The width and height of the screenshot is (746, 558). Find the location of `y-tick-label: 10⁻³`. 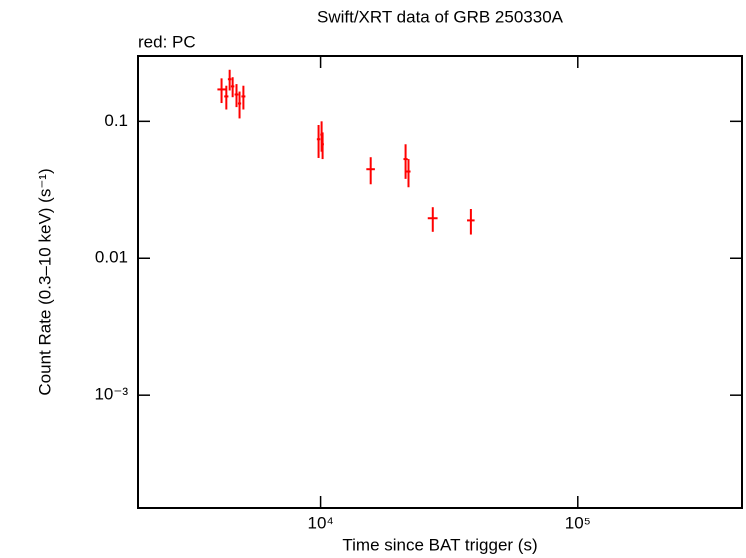

y-tick-label: 10⁻³ is located at coordinates (111, 394).